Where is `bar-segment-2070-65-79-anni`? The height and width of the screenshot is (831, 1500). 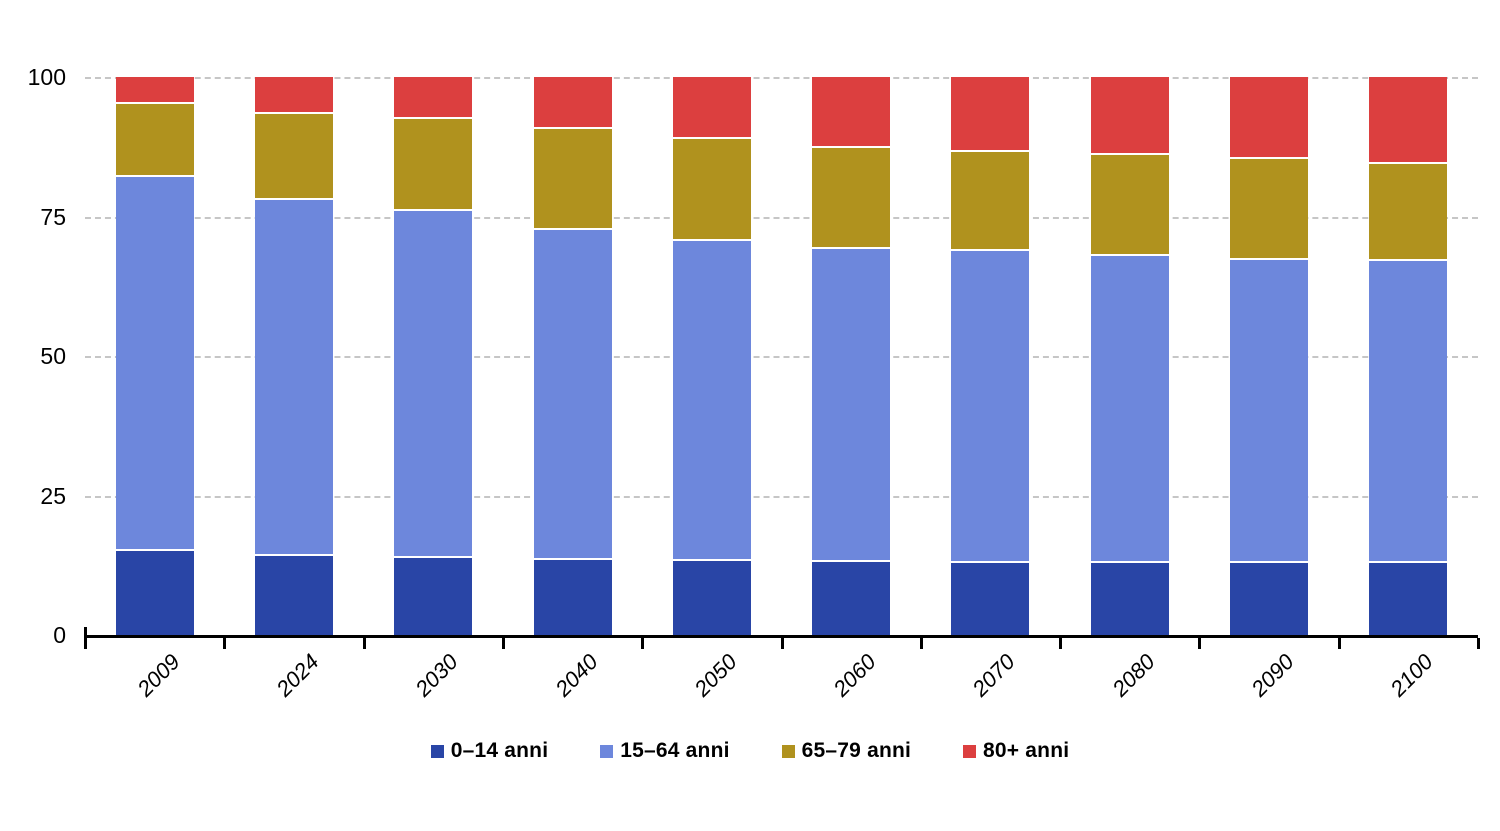
bar-segment-2070-65-79-anni is located at coordinates (990, 200).